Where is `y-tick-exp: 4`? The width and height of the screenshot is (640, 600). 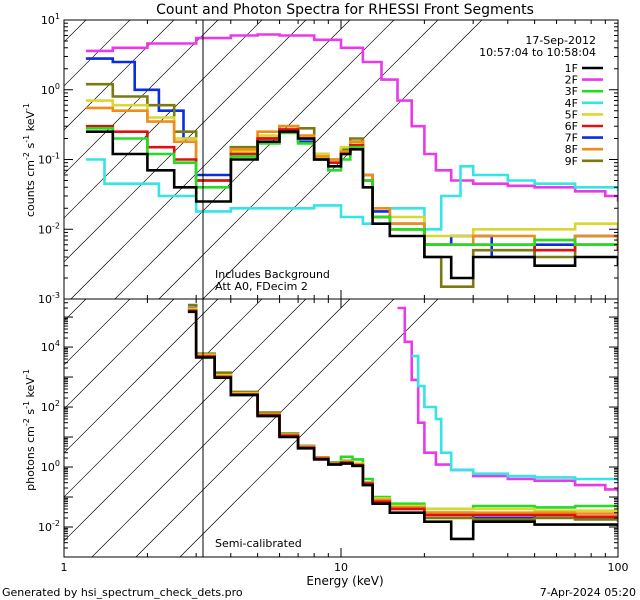
y-tick-exp: 4 is located at coordinates (57, 343).